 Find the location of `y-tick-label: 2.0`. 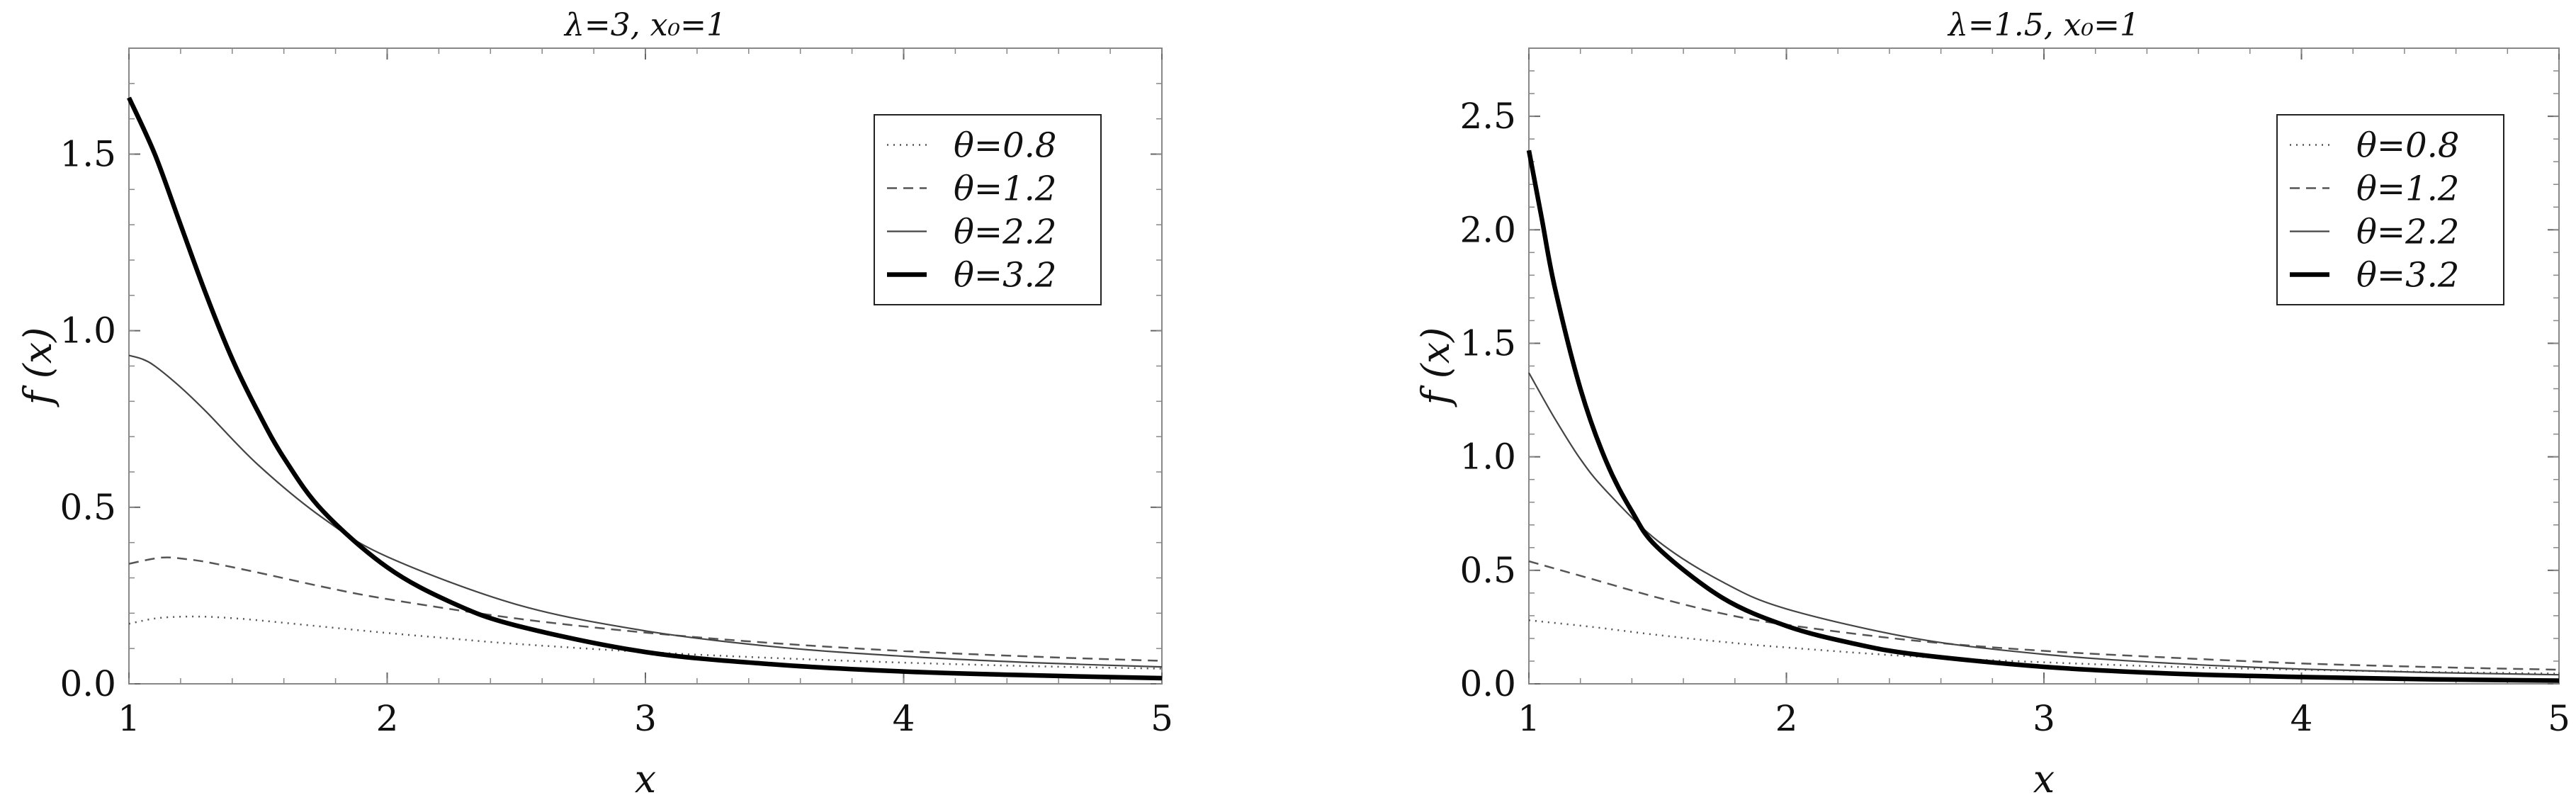

y-tick-label: 2.0 is located at coordinates (1487, 229).